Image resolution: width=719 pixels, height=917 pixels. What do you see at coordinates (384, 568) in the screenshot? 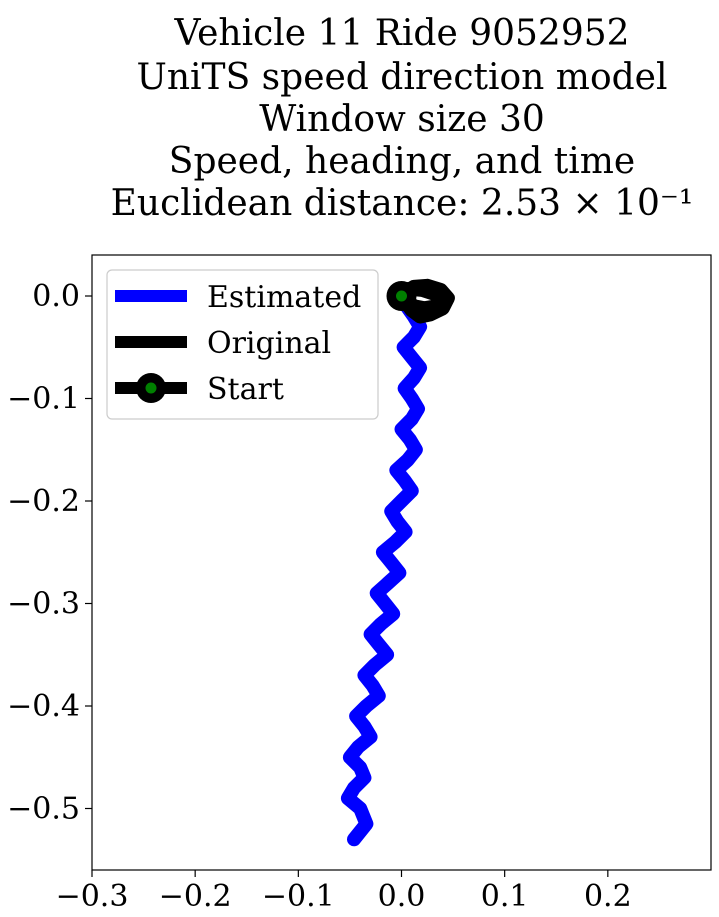
I see `series-line-estimated` at bounding box center [384, 568].